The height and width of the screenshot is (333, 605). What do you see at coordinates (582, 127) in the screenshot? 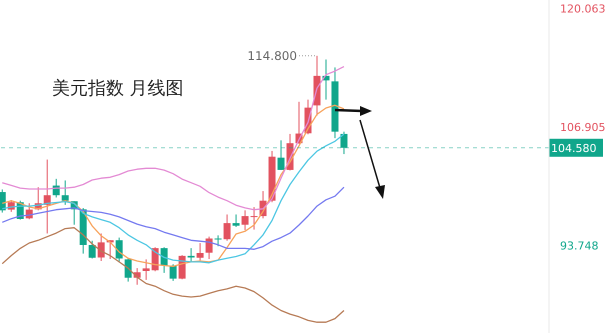
I see `y-tick-label: 106.905` at bounding box center [582, 127].